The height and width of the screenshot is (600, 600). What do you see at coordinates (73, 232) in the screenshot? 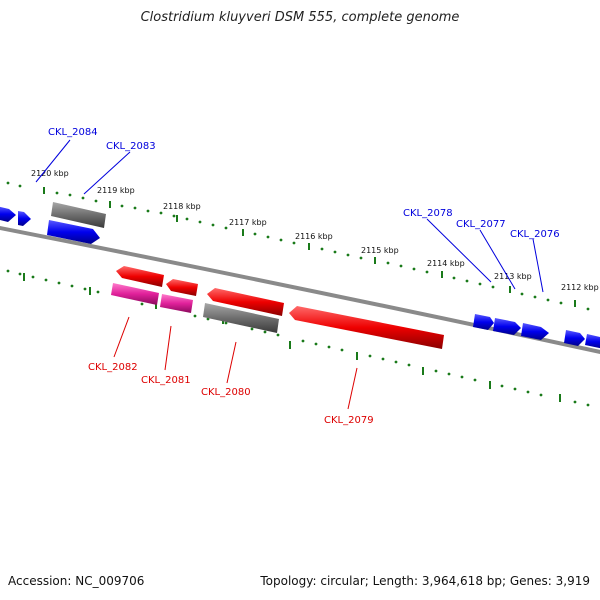
I see `gene-arrow-ckl-2083` at bounding box center [73, 232].